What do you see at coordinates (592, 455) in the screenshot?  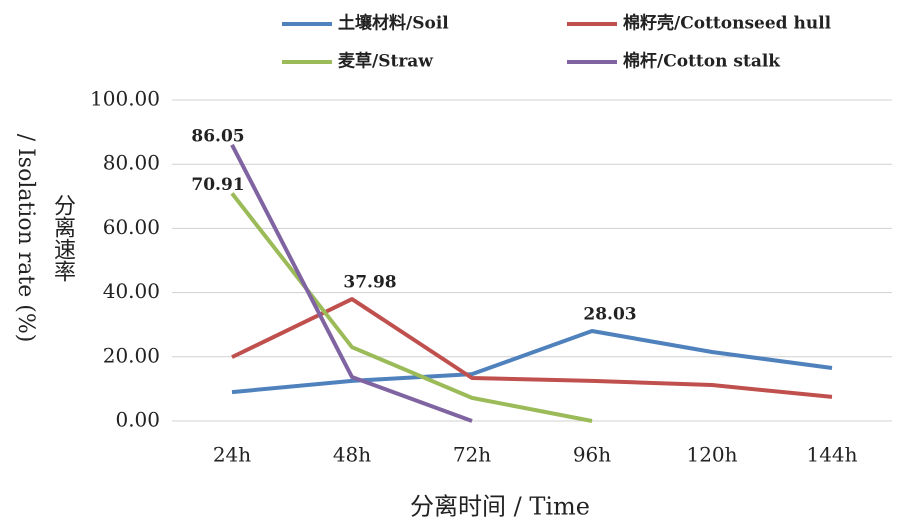 I see `x-tick-label: 96h` at bounding box center [592, 455].